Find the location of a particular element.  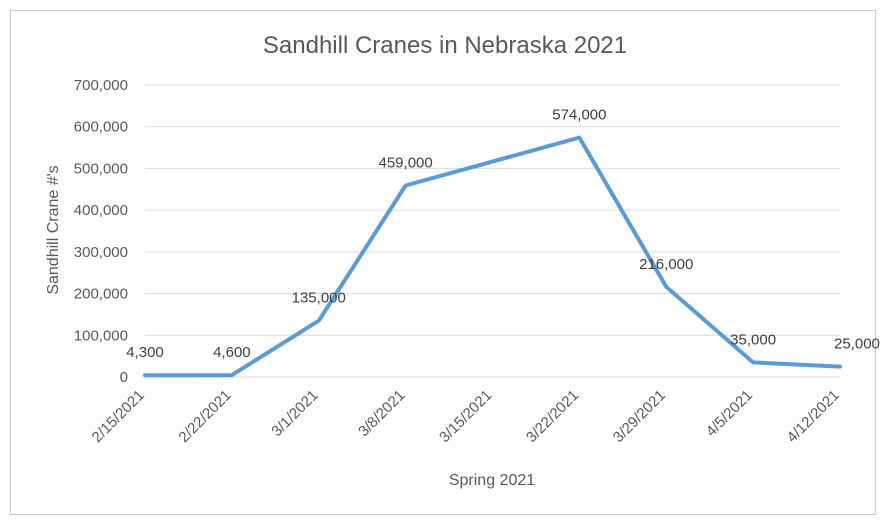

x-tick-label: 3/15/2021 is located at coordinates (465, 416).